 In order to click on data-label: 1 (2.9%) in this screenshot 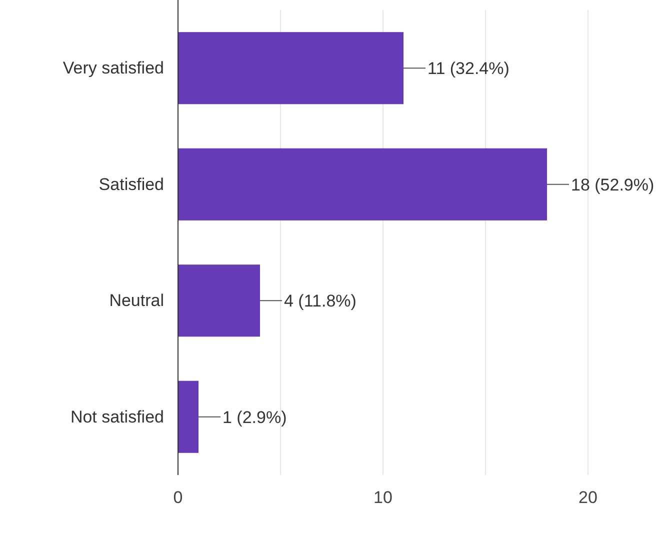, I will do `click(254, 417)`.